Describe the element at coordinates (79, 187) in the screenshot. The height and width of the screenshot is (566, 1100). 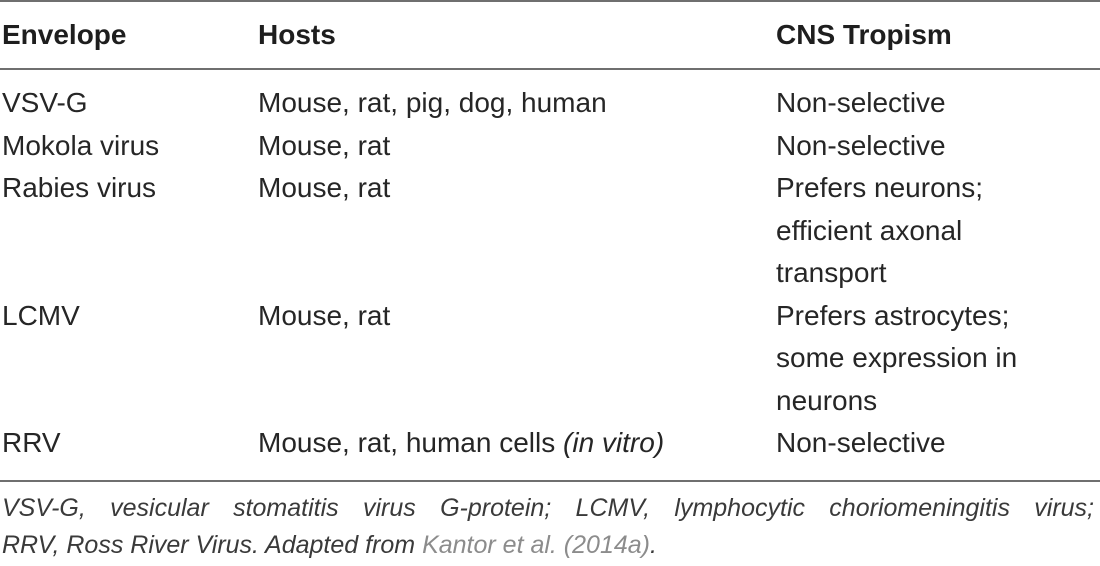
I see `envelope-cell: Rabies virus` at that location.